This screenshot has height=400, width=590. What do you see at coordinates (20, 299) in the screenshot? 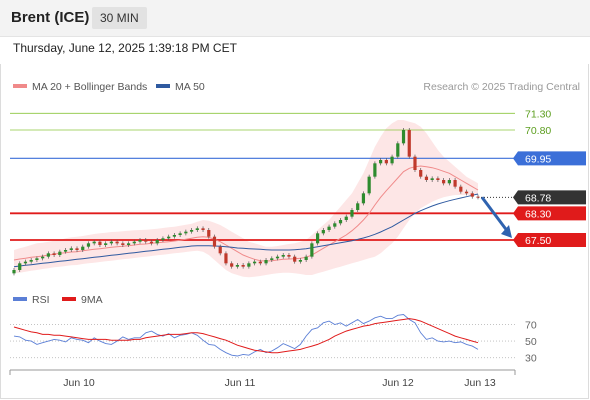
I see `rsi-legend-swatch` at bounding box center [20, 299].